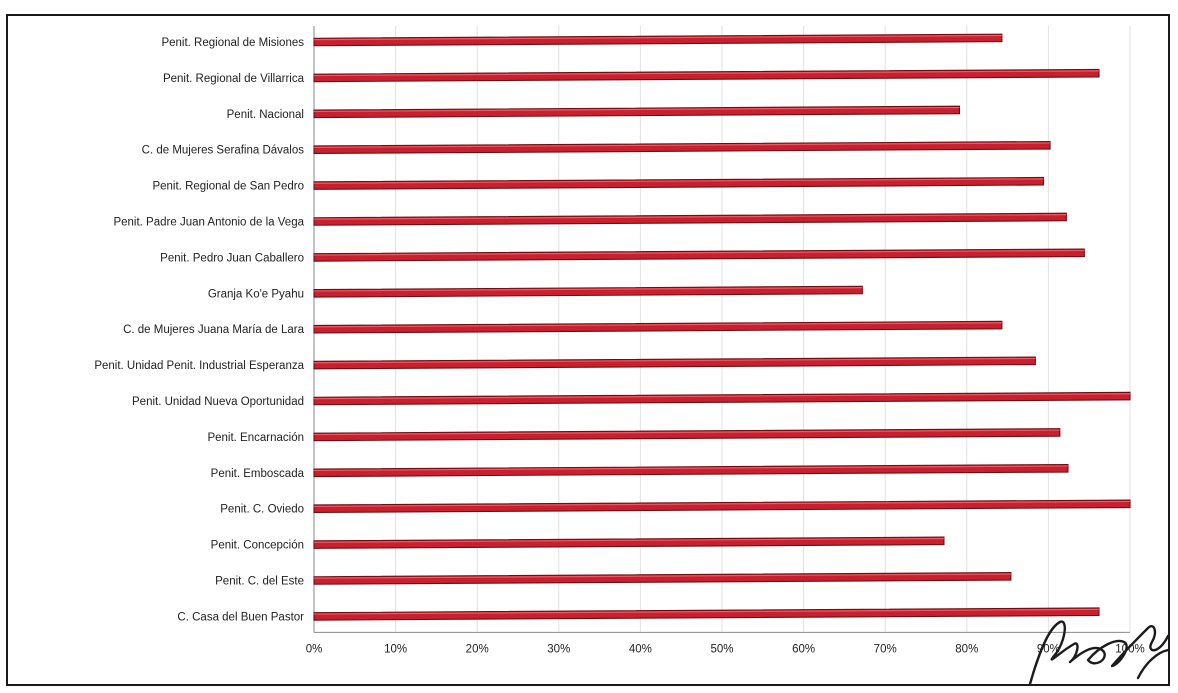 This screenshot has width=1178, height=693. I want to click on category-label: Penit. Padre Juan Antonio de la Vega, so click(208, 223).